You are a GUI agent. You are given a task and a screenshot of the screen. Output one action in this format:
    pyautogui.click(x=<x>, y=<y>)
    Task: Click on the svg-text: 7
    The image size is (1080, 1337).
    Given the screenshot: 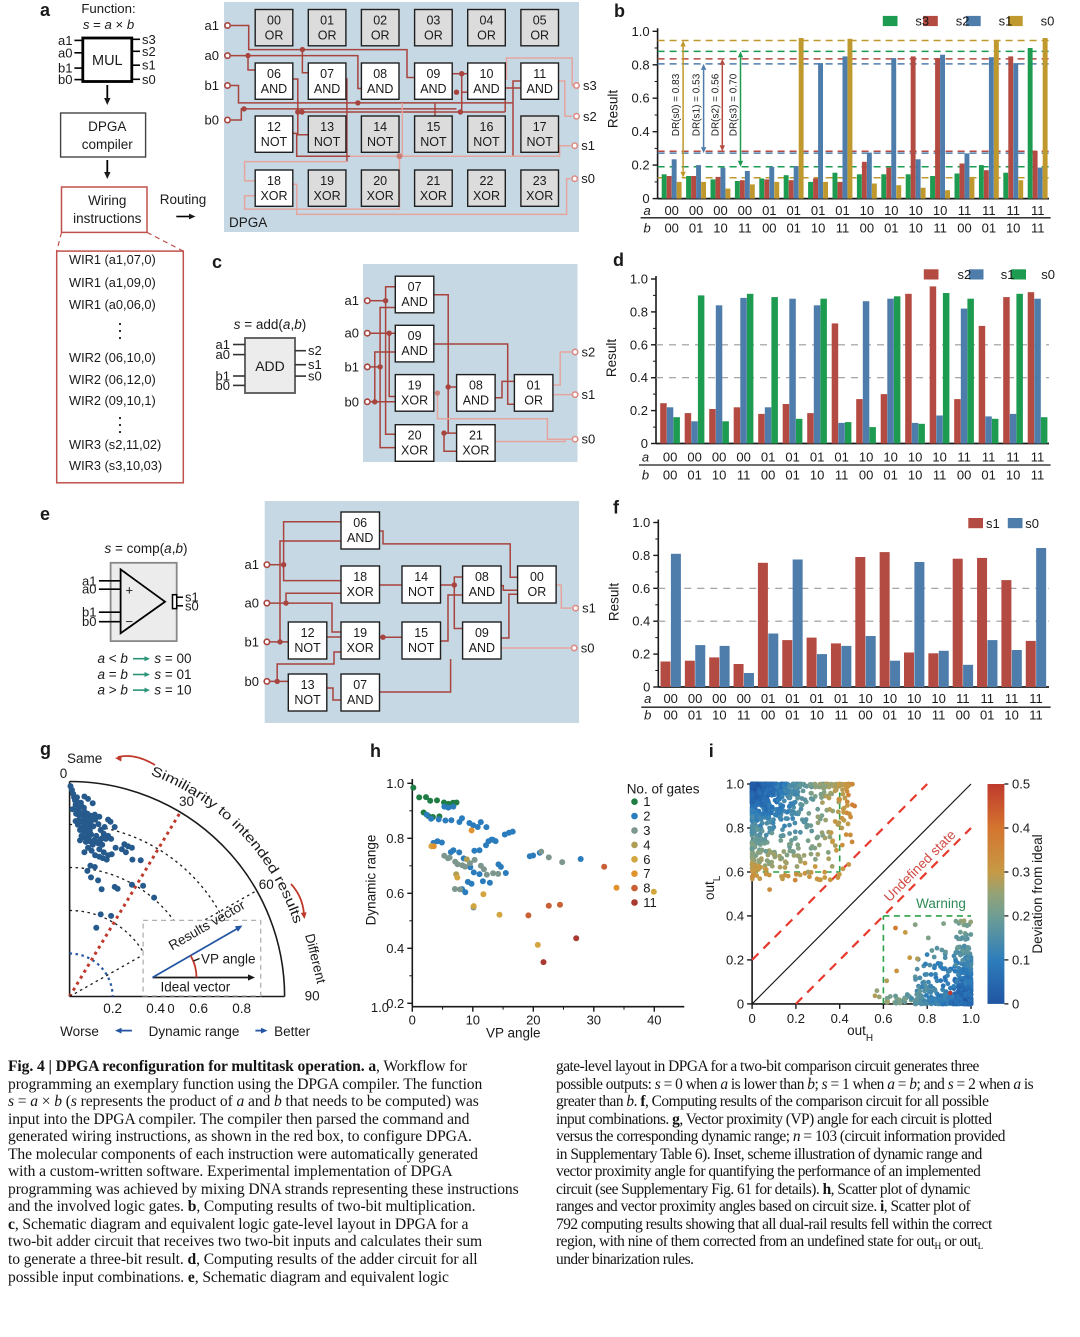 What is the action you would take?
    pyautogui.click(x=646, y=873)
    